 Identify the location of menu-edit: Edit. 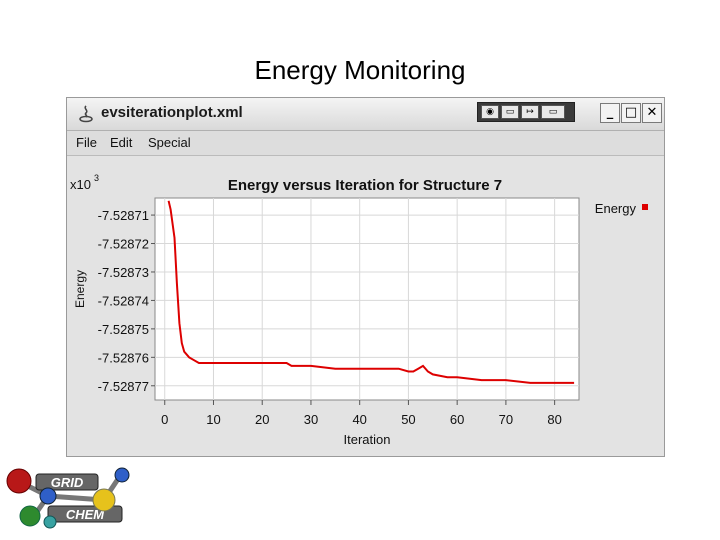
(121, 142).